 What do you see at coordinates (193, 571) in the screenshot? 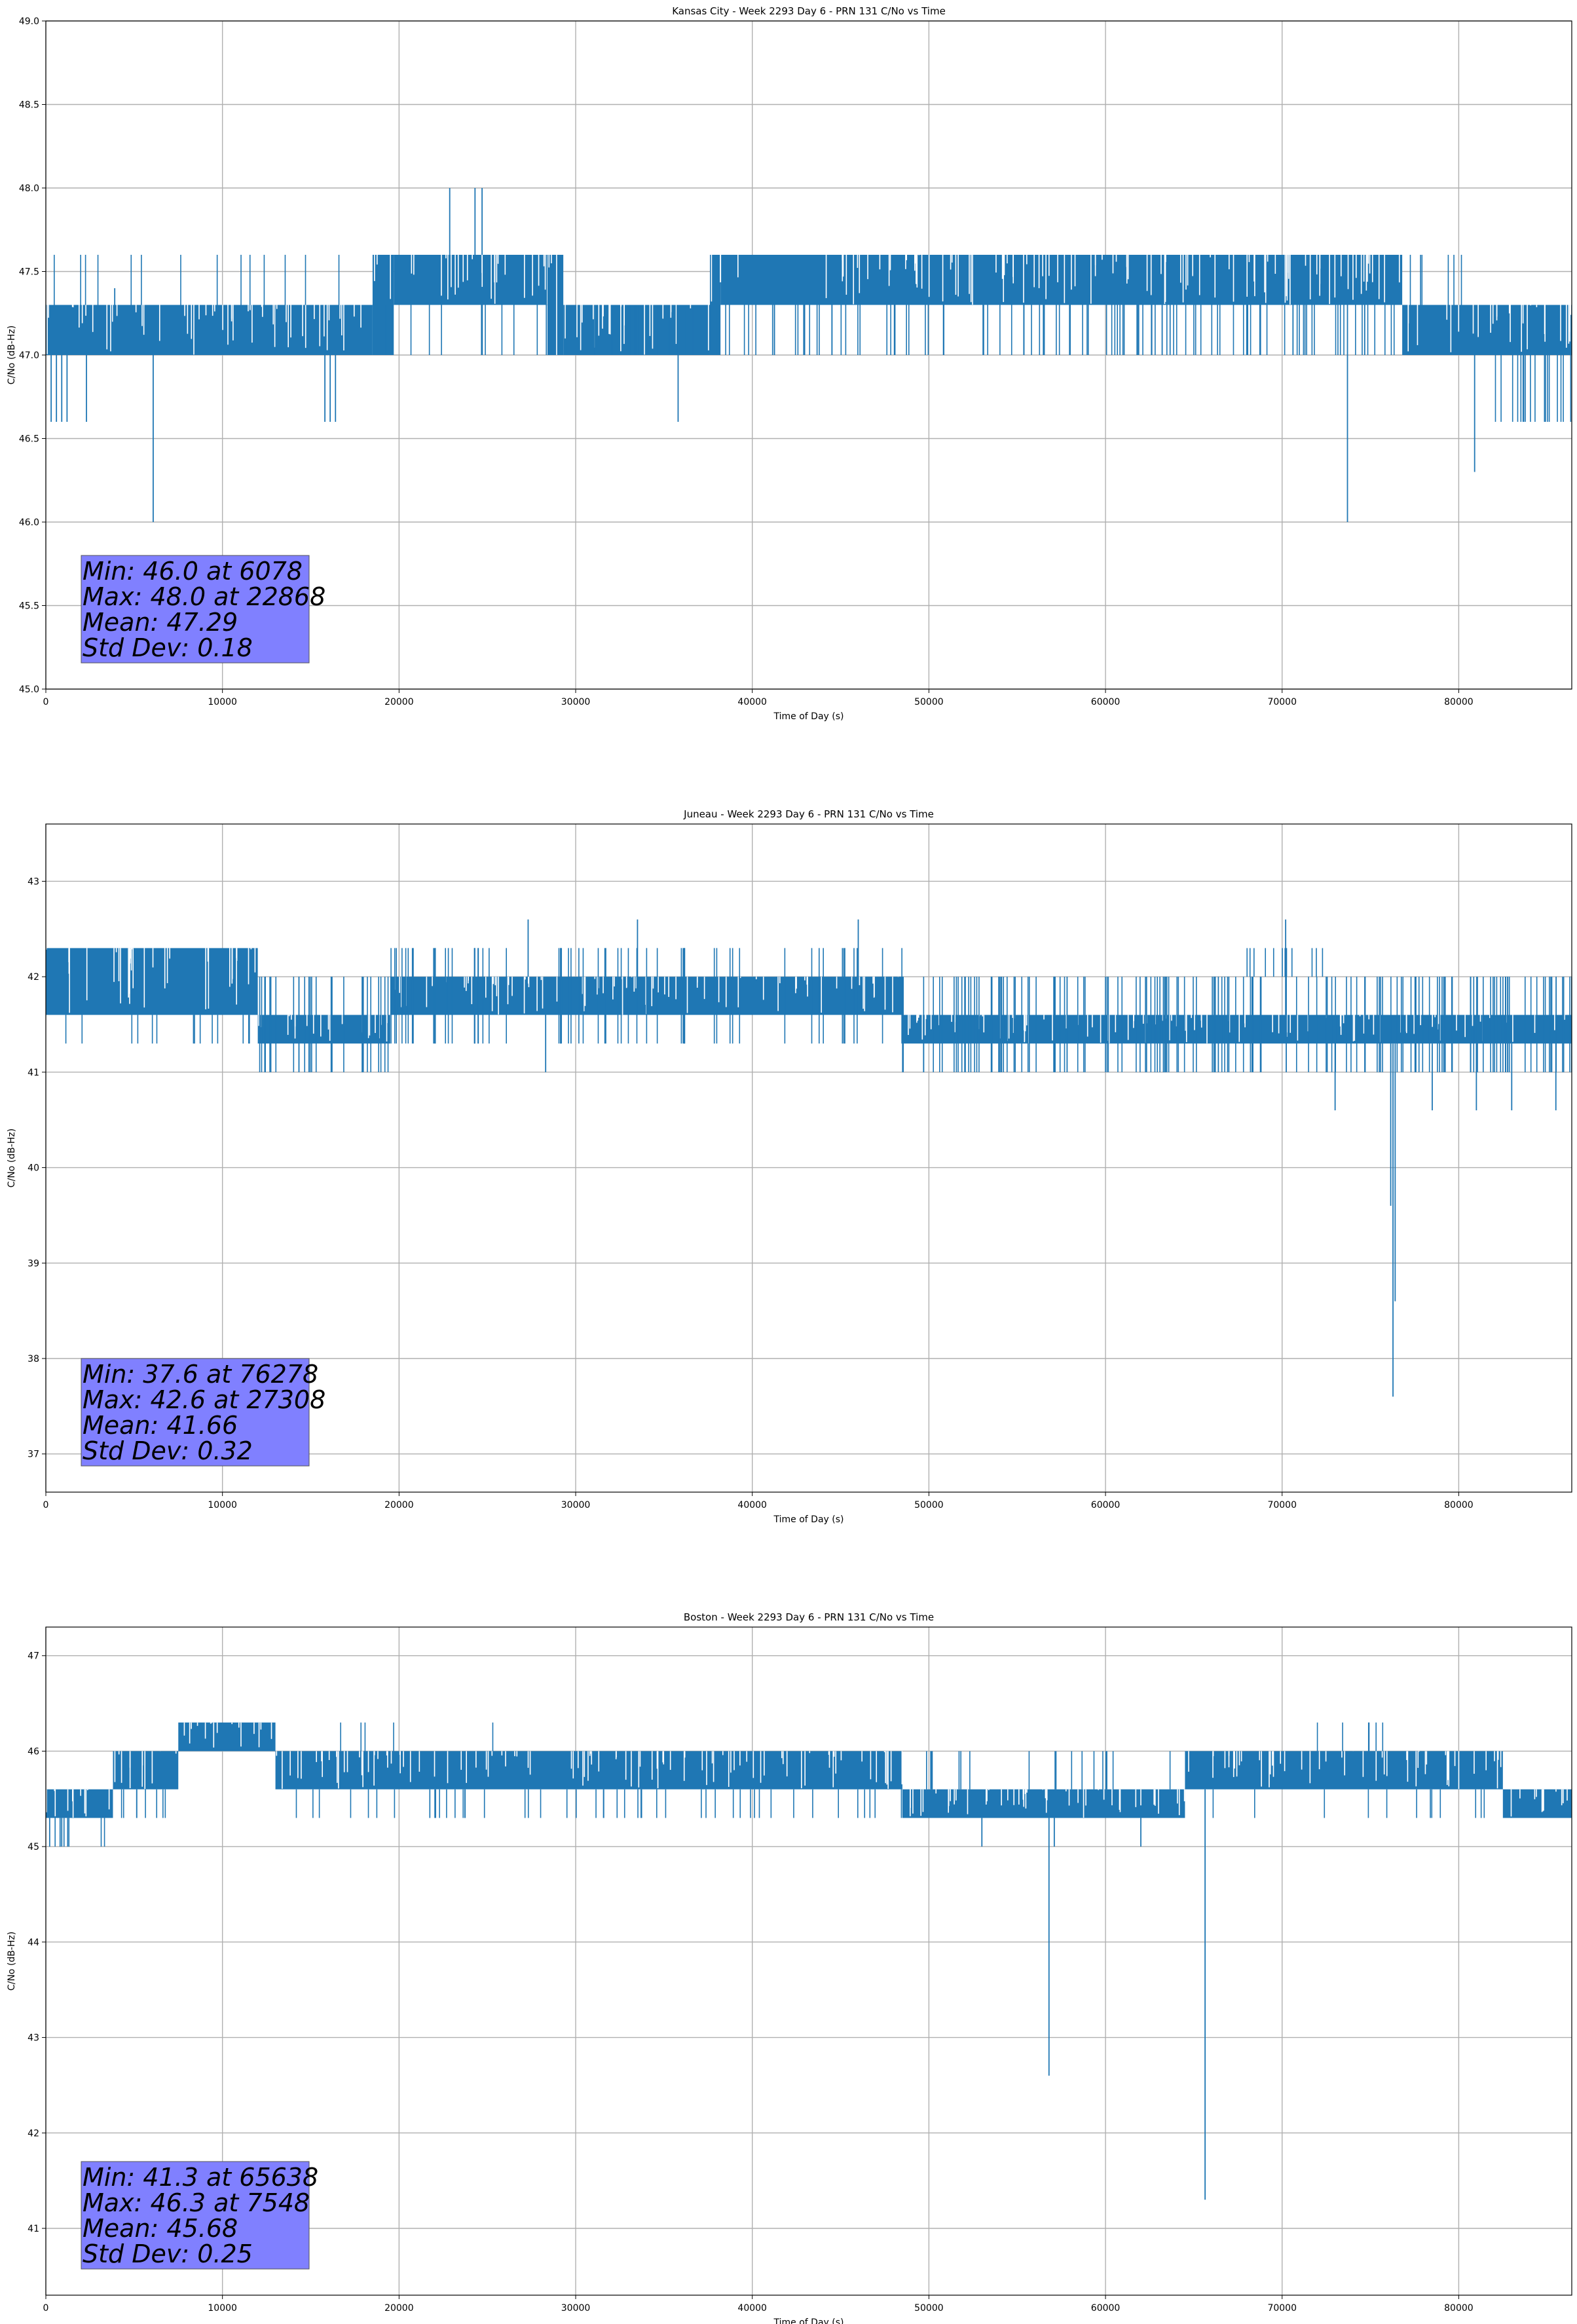
I see `stats-line: Min: 46.0 at 6078` at bounding box center [193, 571].